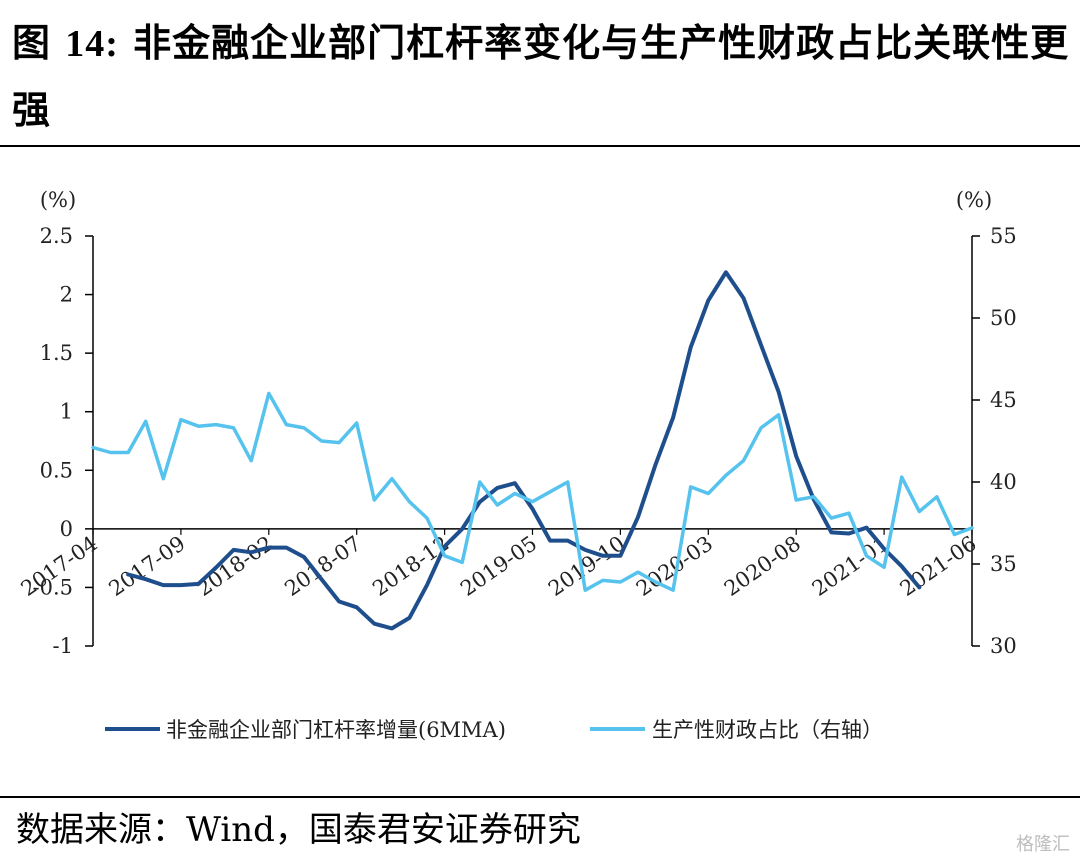  Describe the element at coordinates (974, 200) in the screenshot. I see `right-axis-unit: (%)` at that location.